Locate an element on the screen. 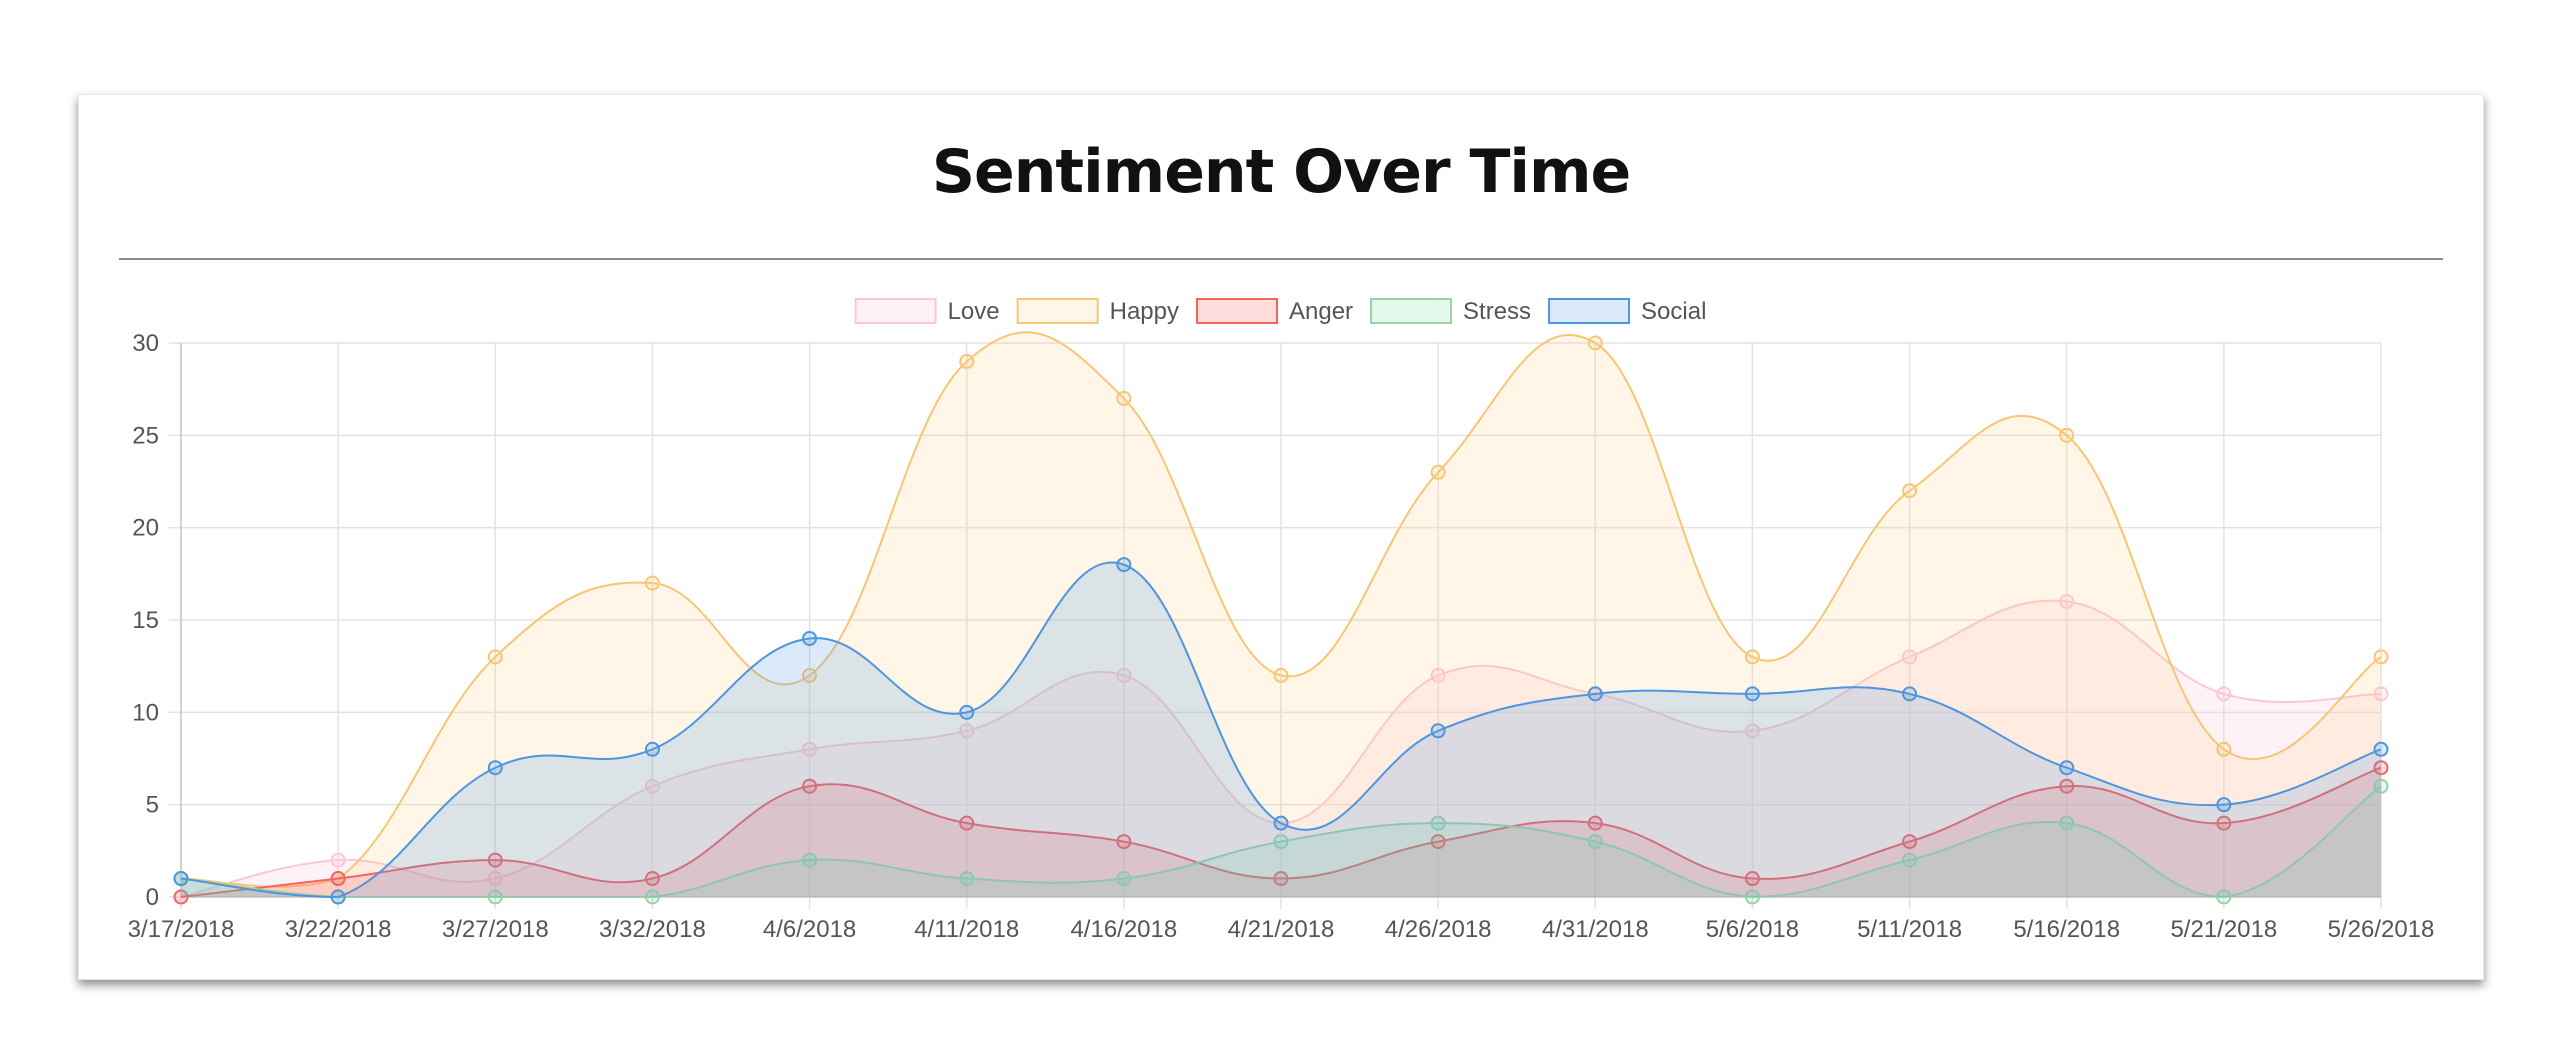 Image resolution: width=2560 pixels, height=1058 pixels. x-tick-label: 4/31/2018 is located at coordinates (1595, 929).